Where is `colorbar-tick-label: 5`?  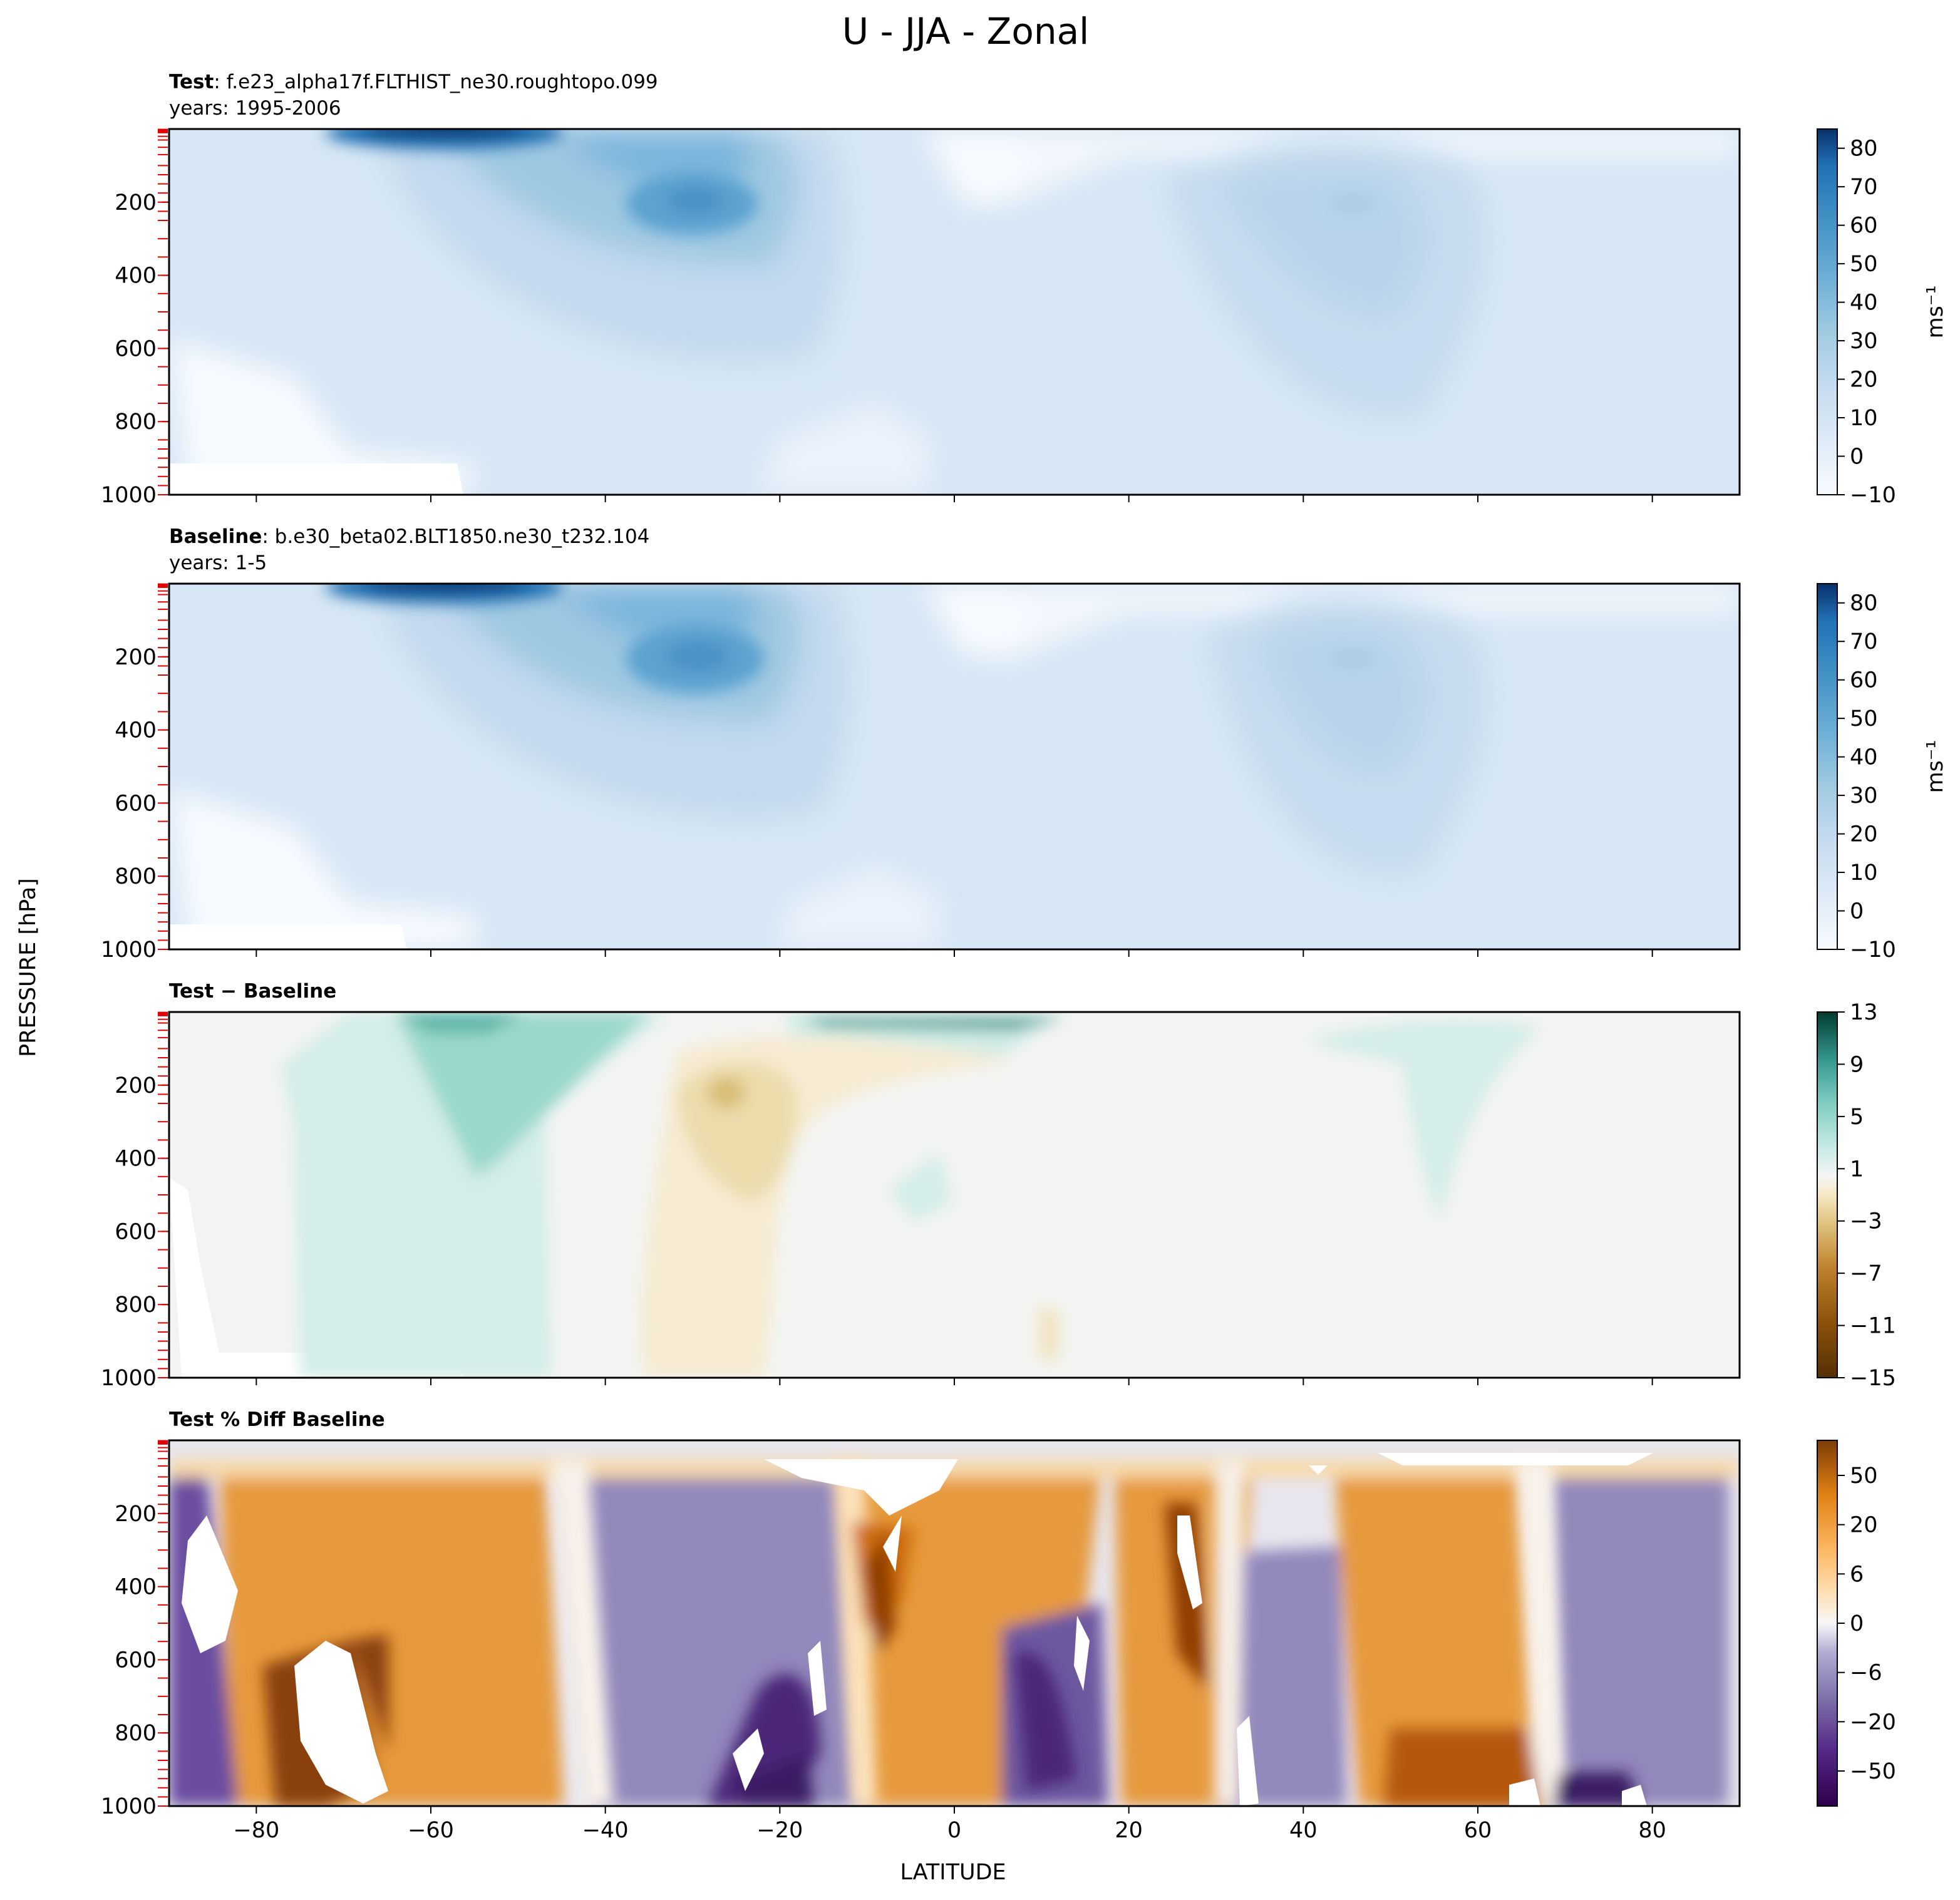
colorbar-tick-label: 5 is located at coordinates (1857, 1117).